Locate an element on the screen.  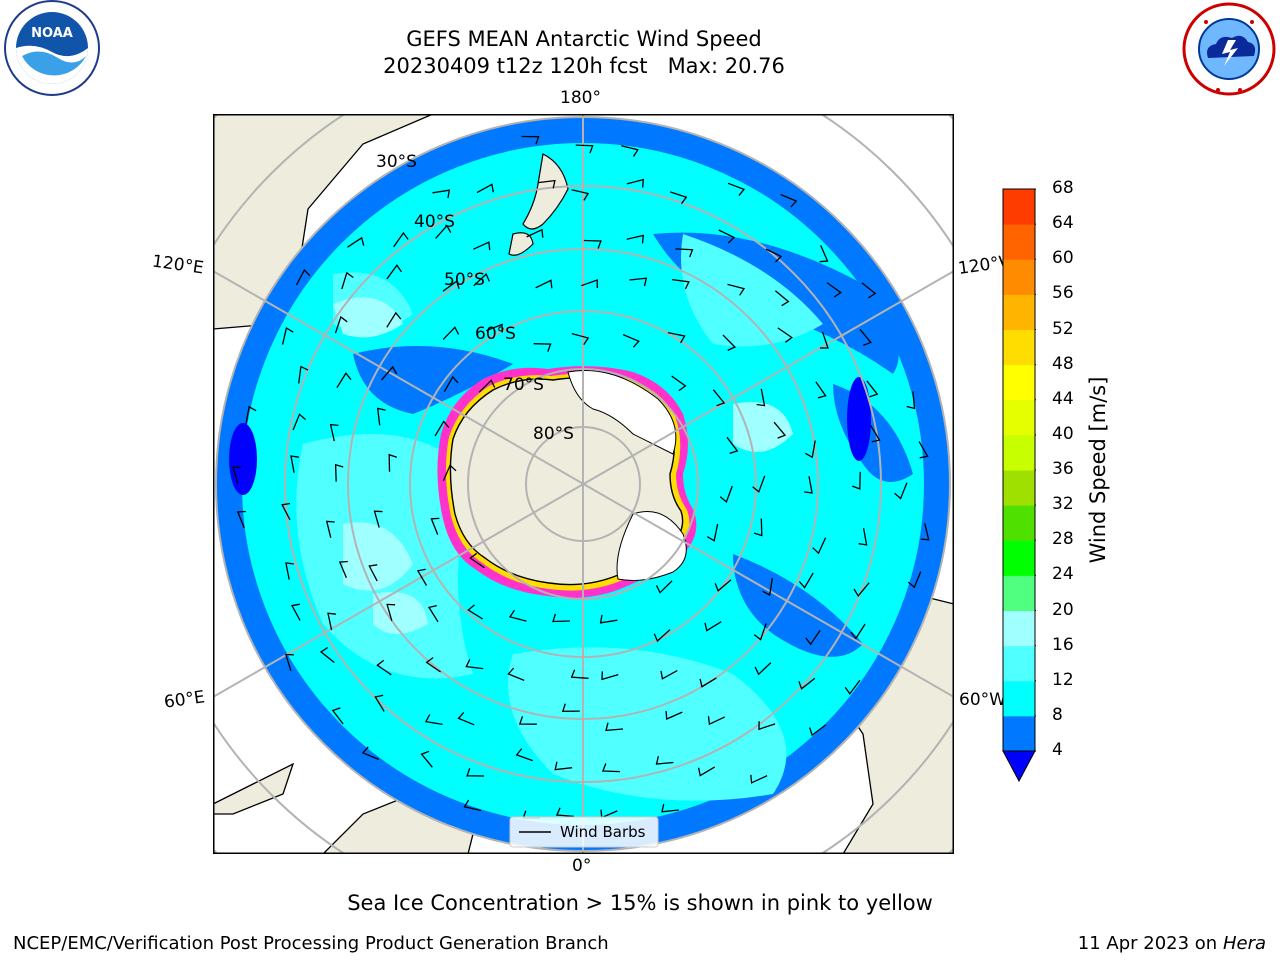
colorbar-tick-label: 44 is located at coordinates (1063, 398).